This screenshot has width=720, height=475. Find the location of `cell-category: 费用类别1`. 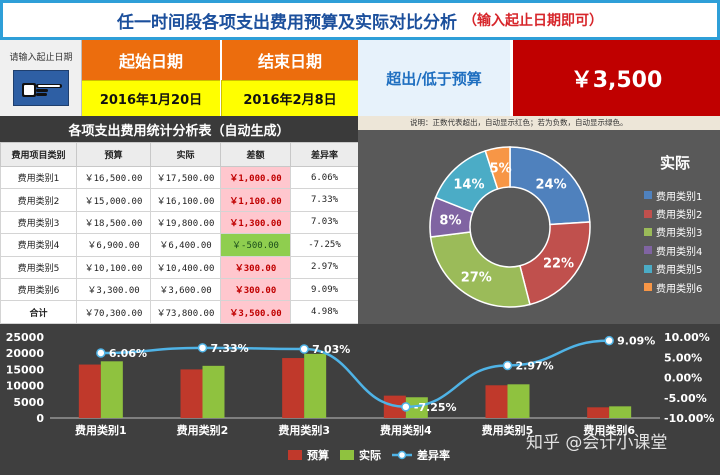

cell-category: 费用类别1 is located at coordinates (38, 177).